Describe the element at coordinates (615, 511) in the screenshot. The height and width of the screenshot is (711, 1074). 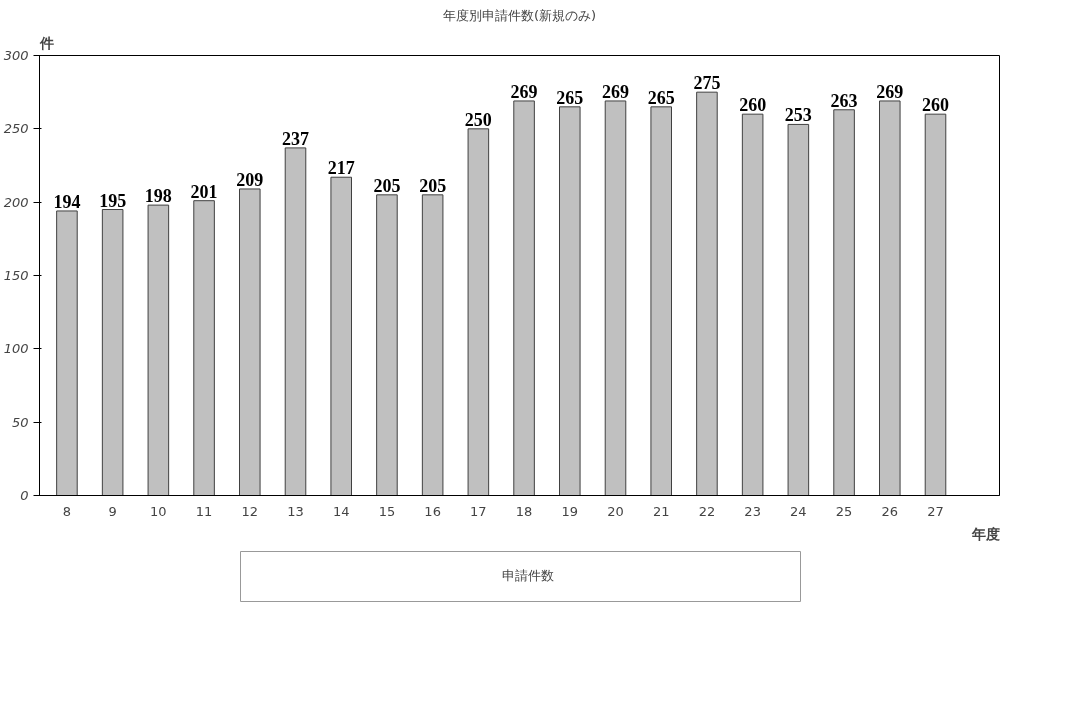
I see `x-tick-label: 20` at that location.